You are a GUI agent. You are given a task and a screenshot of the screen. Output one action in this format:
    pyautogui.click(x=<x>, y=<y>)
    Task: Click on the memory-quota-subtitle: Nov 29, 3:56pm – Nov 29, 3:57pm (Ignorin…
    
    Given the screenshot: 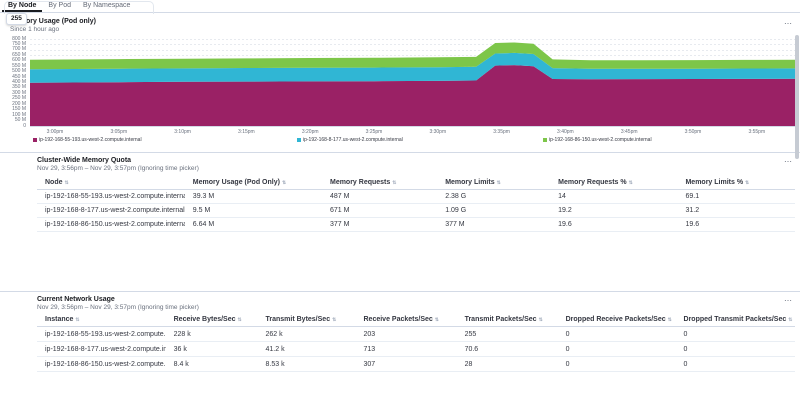 What is the action you would take?
    pyautogui.click(x=118, y=168)
    